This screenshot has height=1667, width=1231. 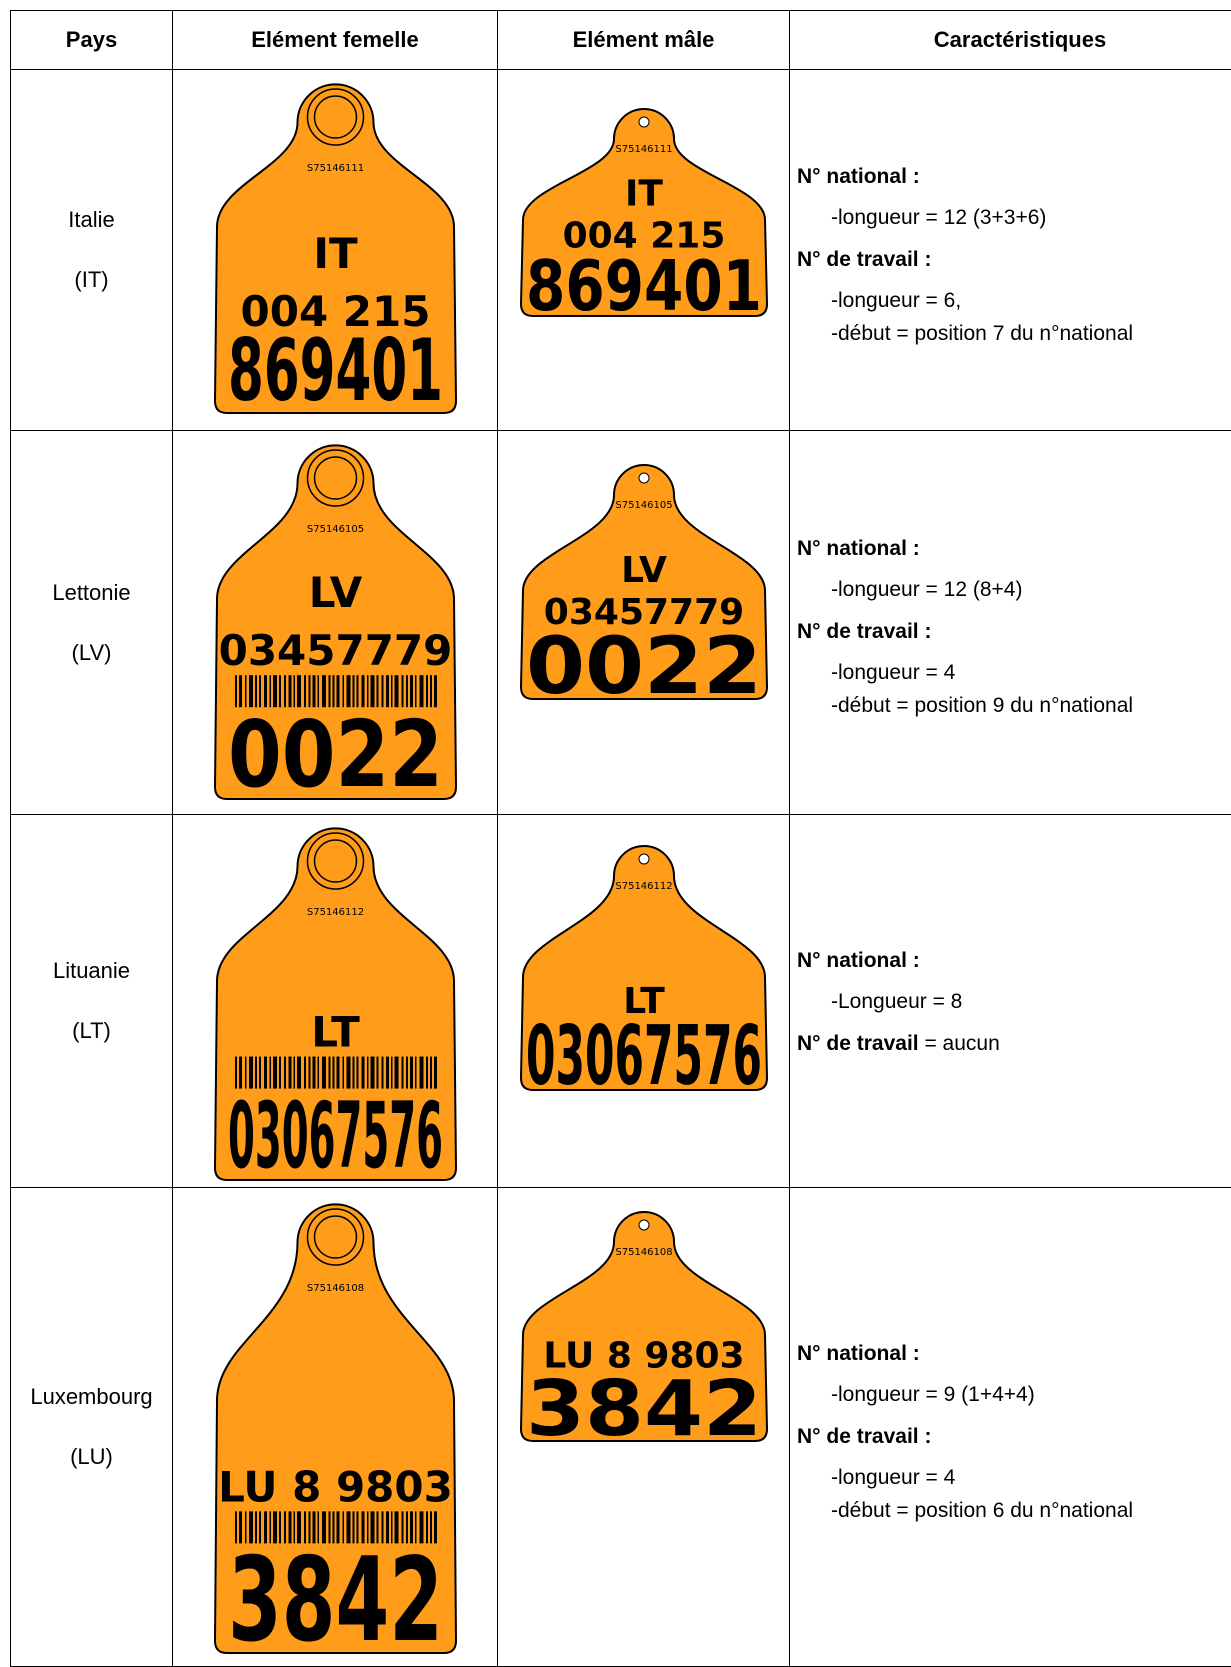 I want to click on characteristic-item: -début = position 7 du n°national, so click(x=988, y=333).